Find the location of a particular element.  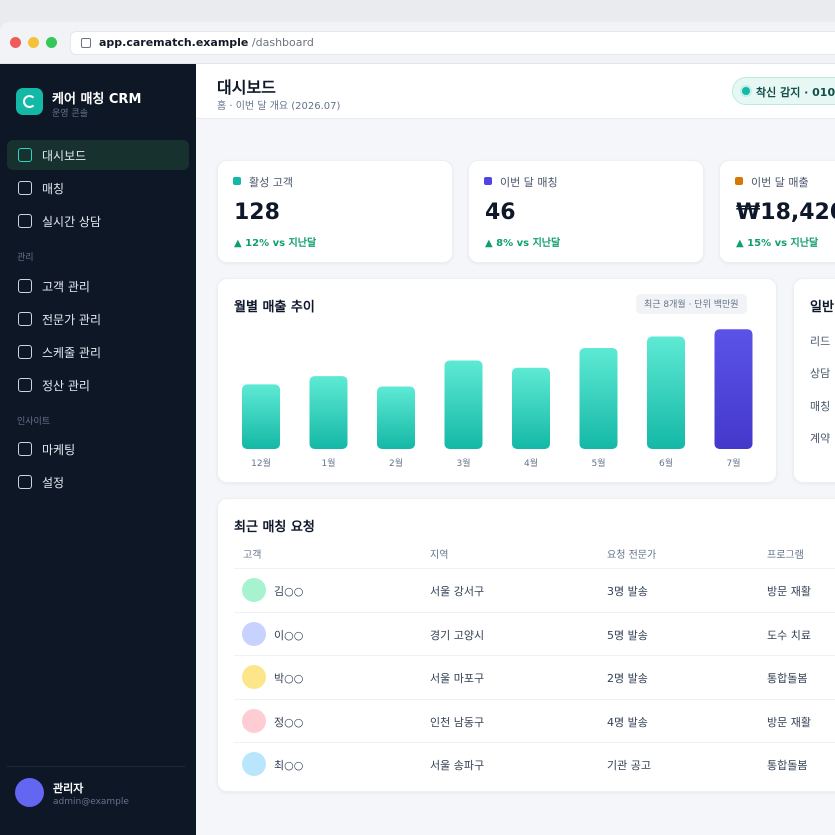

table-row: 최○○ 서울 송파구 기관 공고 통합돌봄 is located at coordinates (534, 763).